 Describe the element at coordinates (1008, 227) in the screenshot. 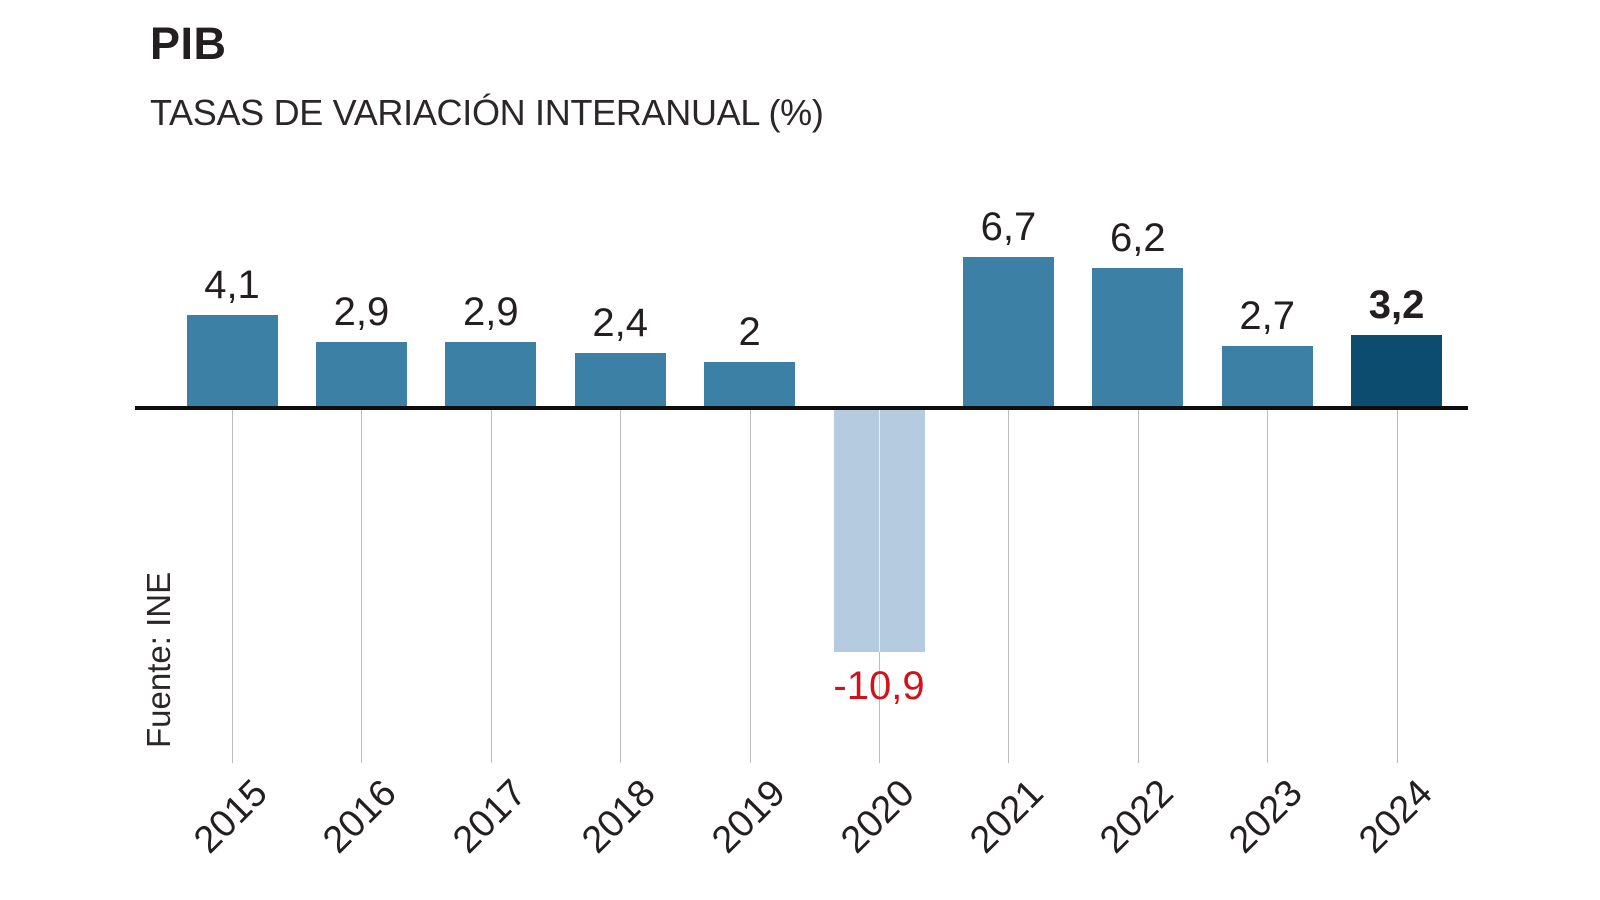

I see `value-label-2021: 6,7` at that location.